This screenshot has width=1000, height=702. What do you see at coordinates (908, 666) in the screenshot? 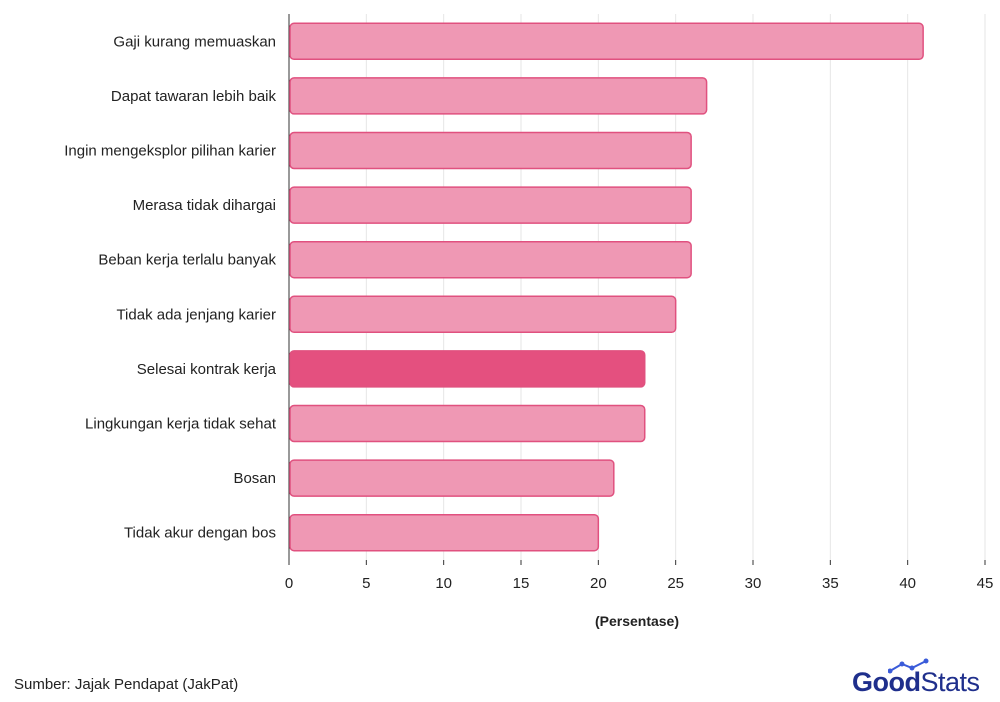
I see `logo-trend-icon` at bounding box center [908, 666].